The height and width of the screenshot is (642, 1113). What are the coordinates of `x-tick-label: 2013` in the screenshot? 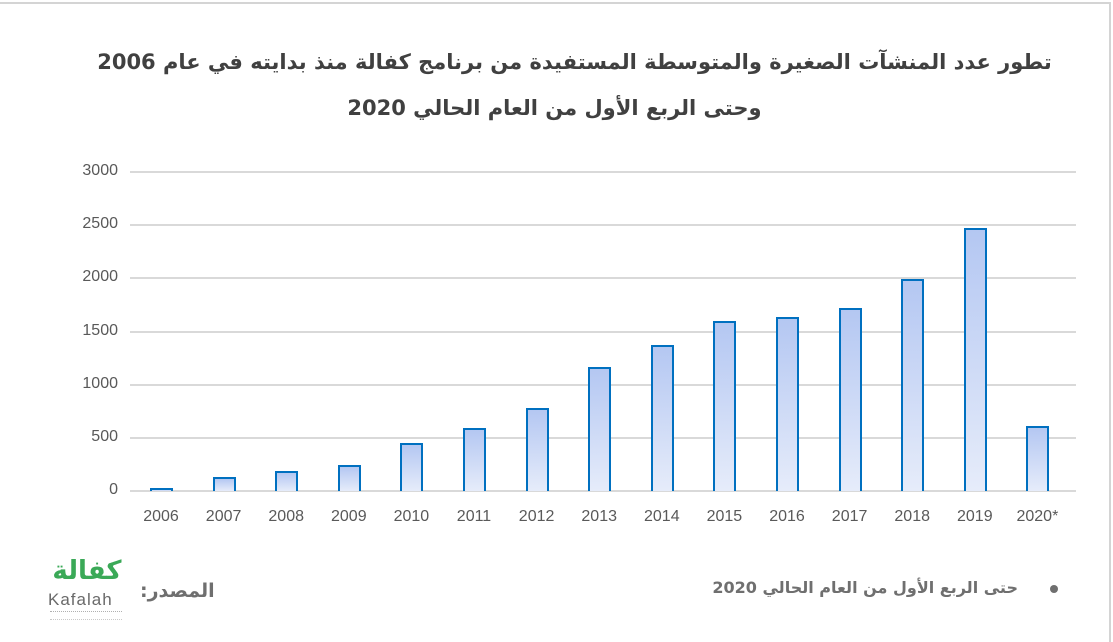 It's located at (599, 516).